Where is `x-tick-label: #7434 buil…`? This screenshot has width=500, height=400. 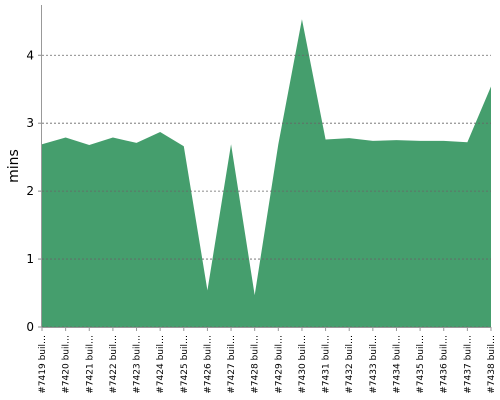
x-tick-label: #7434 buil… is located at coordinates (397, 364).